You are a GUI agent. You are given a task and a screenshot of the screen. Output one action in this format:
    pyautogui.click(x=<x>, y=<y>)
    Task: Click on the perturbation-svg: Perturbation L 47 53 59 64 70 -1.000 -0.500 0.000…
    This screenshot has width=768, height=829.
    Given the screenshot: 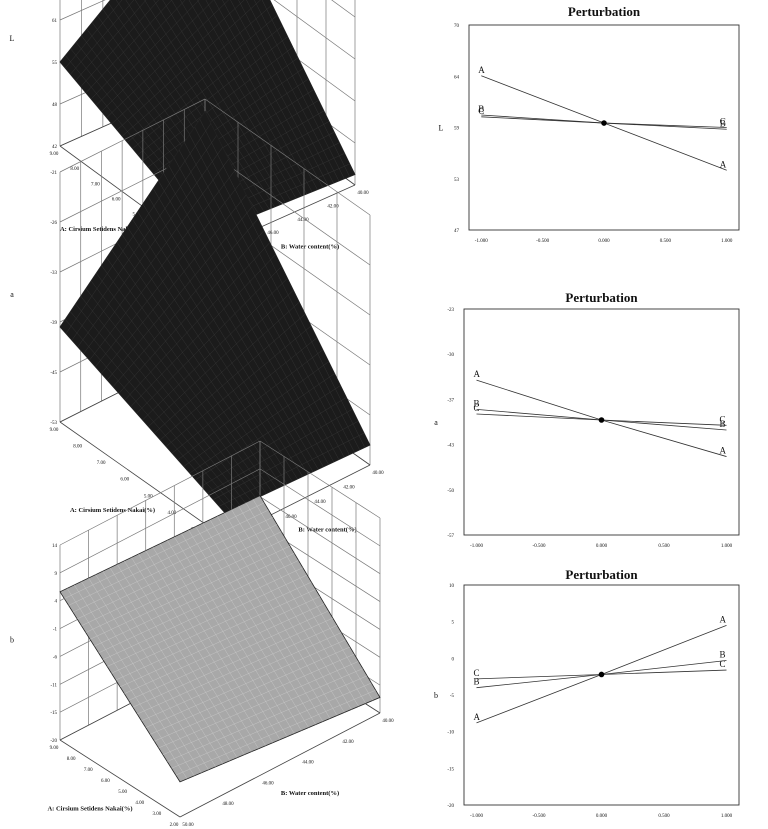 What is the action you would take?
    pyautogui.click(x=589, y=124)
    